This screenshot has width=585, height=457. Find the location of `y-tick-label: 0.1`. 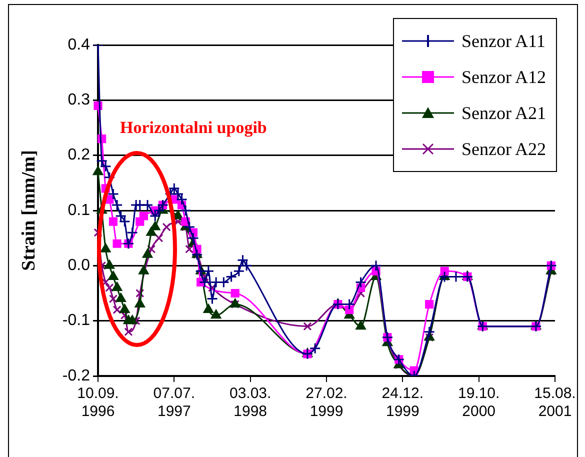

y-tick-label: 0.1 is located at coordinates (79, 210).